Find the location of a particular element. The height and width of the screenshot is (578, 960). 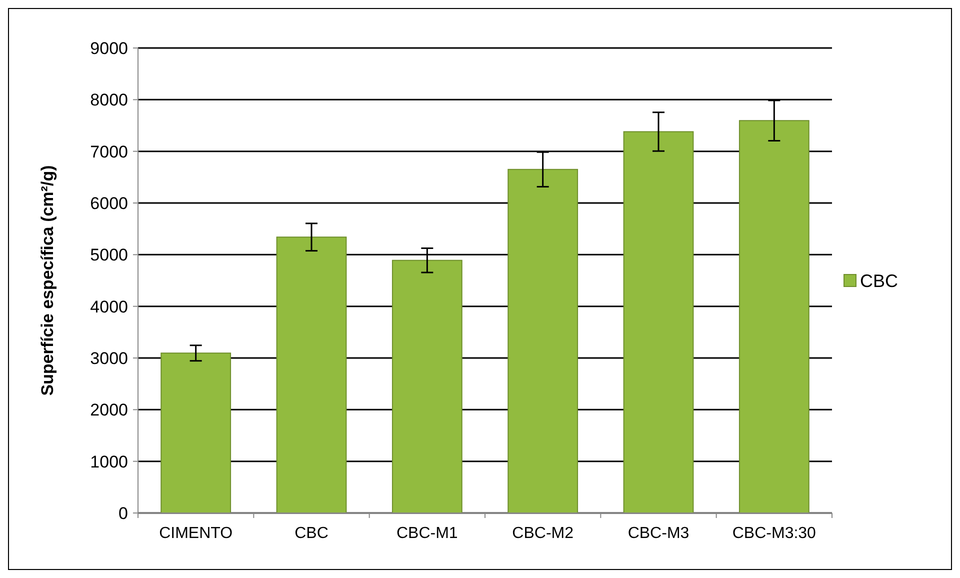

y-tick-label: 7000 is located at coordinates (109, 152).